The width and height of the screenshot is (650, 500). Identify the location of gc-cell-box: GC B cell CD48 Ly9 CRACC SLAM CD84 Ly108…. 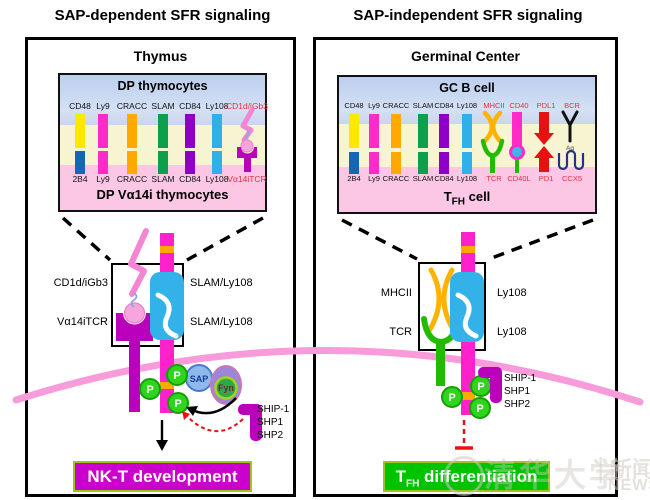
(467, 144).